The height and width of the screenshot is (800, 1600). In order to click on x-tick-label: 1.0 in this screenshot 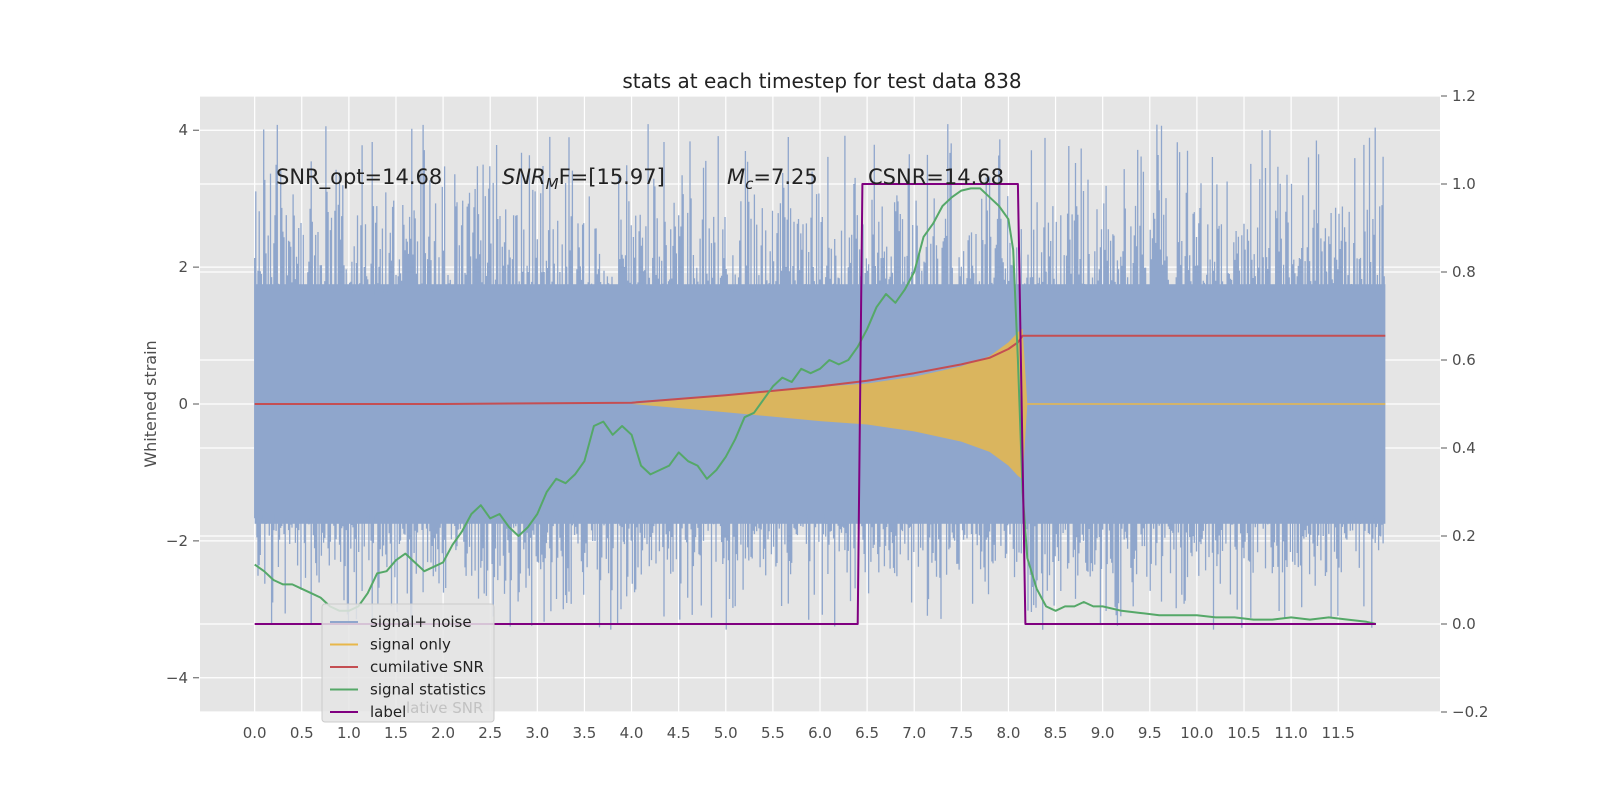, I will do `click(349, 733)`.